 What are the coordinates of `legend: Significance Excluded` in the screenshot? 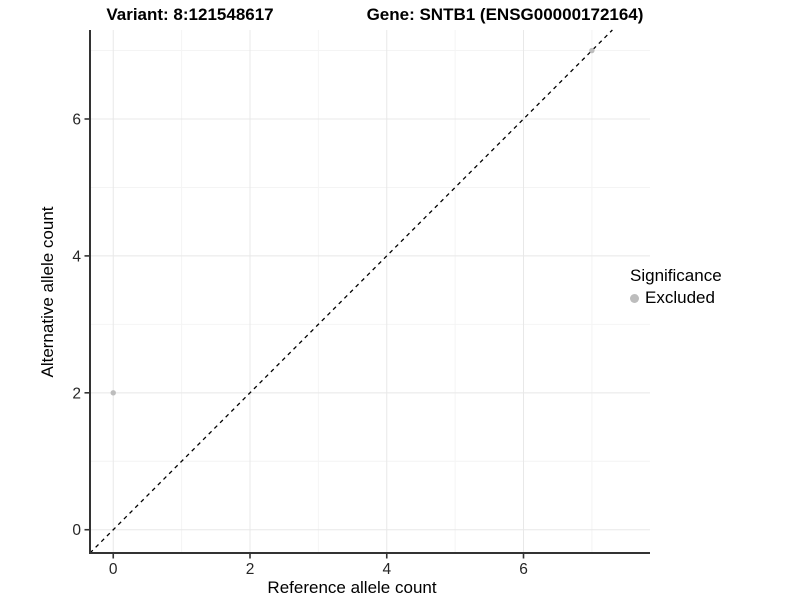 It's located at (676, 287).